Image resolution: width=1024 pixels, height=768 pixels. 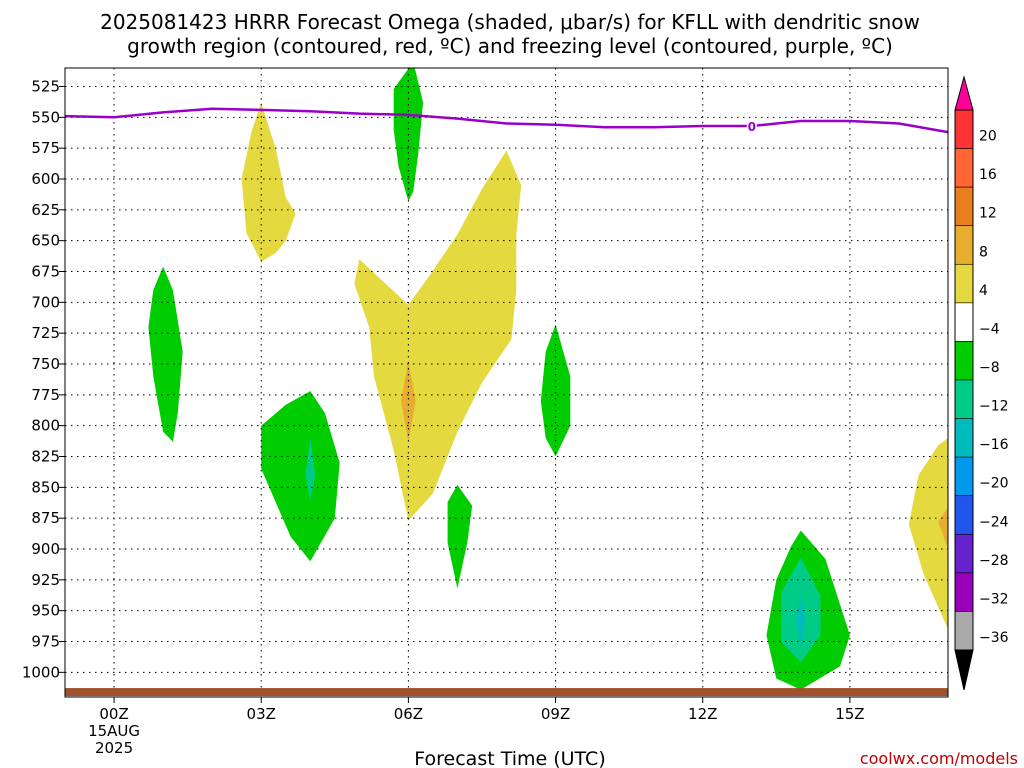 What do you see at coordinates (989, 329) in the screenshot?
I see `colorbar-label-5: −4` at bounding box center [989, 329].